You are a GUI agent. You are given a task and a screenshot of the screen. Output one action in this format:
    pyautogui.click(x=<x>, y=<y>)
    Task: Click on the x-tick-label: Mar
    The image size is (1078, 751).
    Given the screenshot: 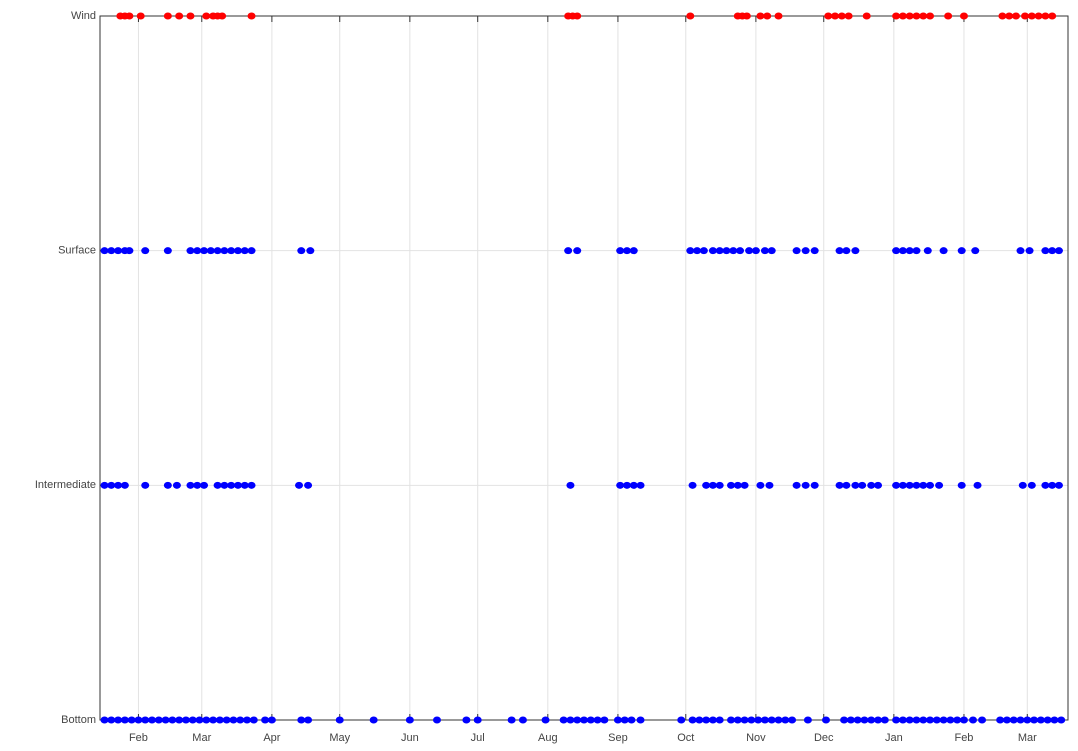 What is the action you would take?
    pyautogui.click(x=1027, y=738)
    